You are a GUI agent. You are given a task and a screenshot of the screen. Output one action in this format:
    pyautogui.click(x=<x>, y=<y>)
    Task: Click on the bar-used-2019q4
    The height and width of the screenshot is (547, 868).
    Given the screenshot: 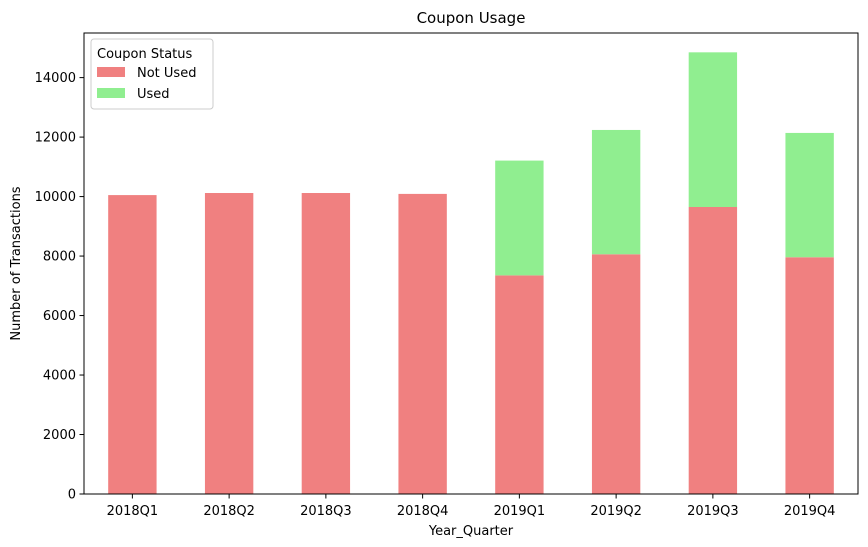 What is the action you would take?
    pyautogui.click(x=809, y=195)
    